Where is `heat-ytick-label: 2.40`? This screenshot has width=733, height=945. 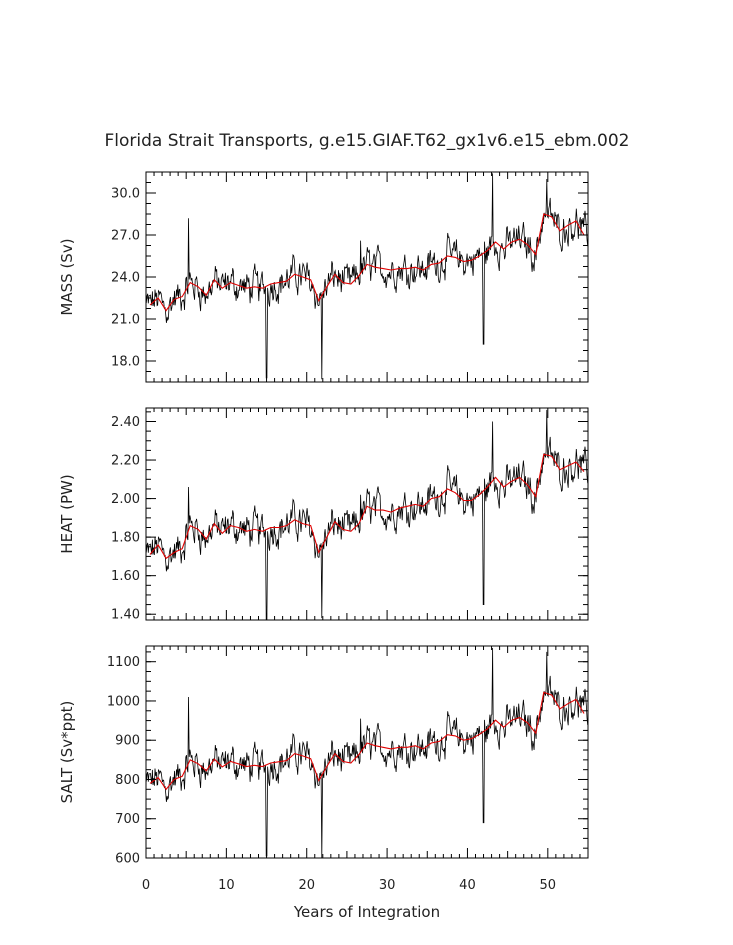 heat-ytick-label: 2.40 is located at coordinates (125, 422).